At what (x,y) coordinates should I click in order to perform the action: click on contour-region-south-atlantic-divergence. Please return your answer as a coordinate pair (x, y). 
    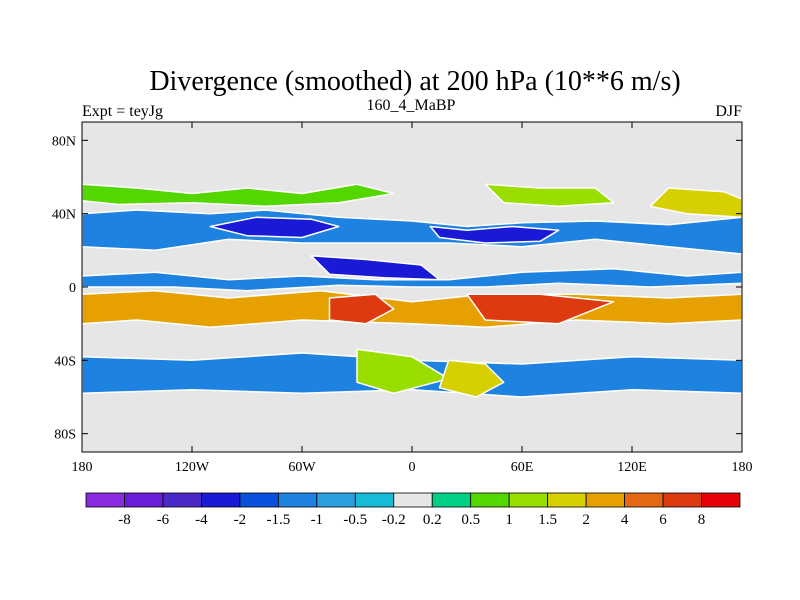
    Looking at the image, I should click on (403, 371).